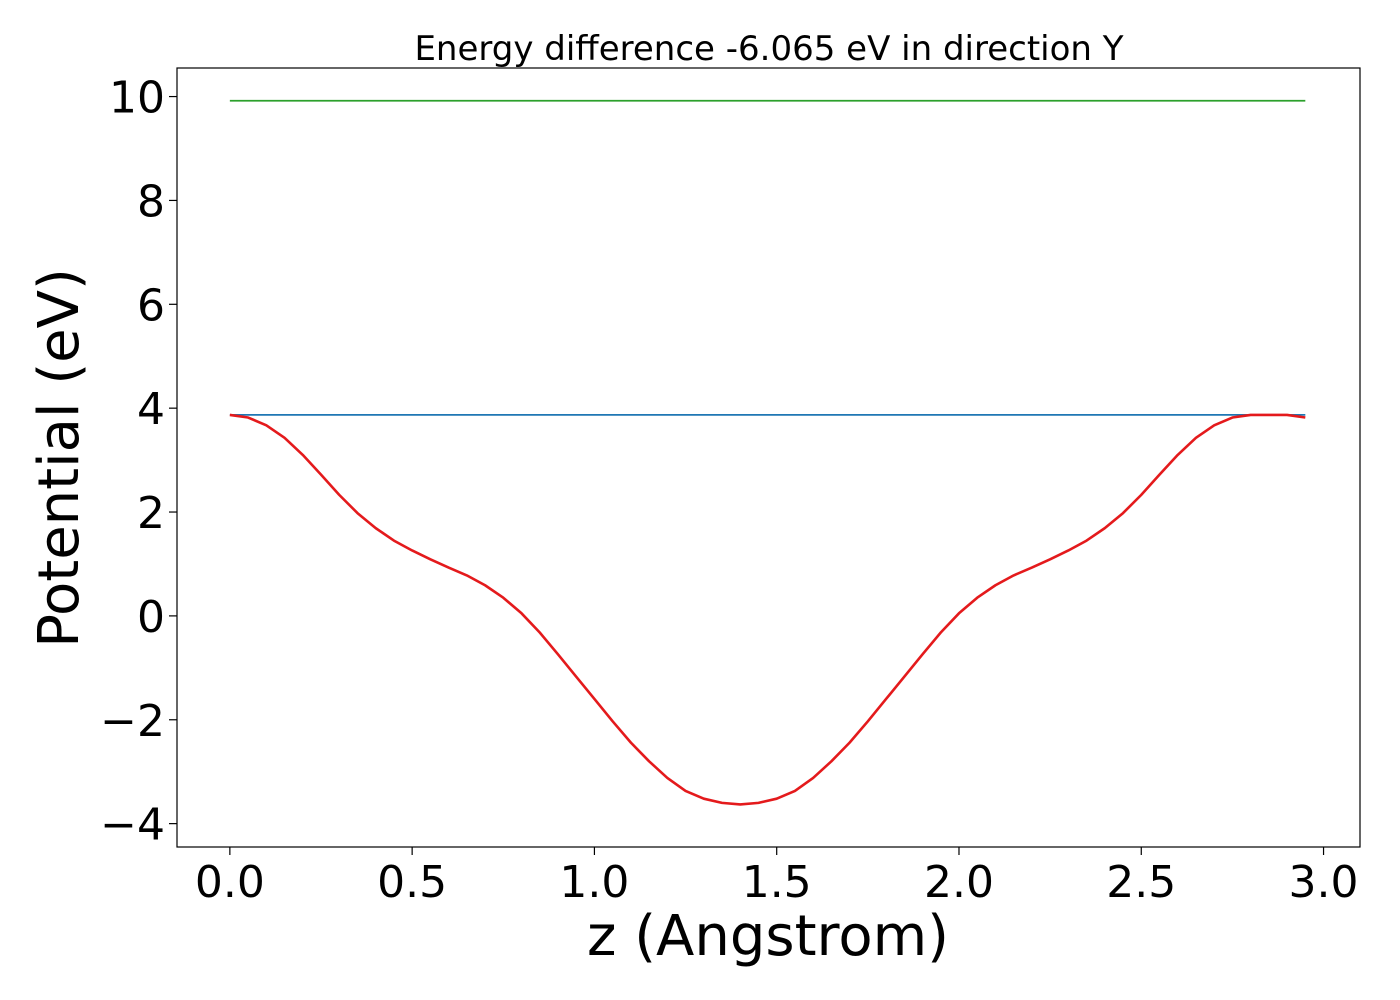  I want to click on y-tick-label: 8, so click(151, 201).